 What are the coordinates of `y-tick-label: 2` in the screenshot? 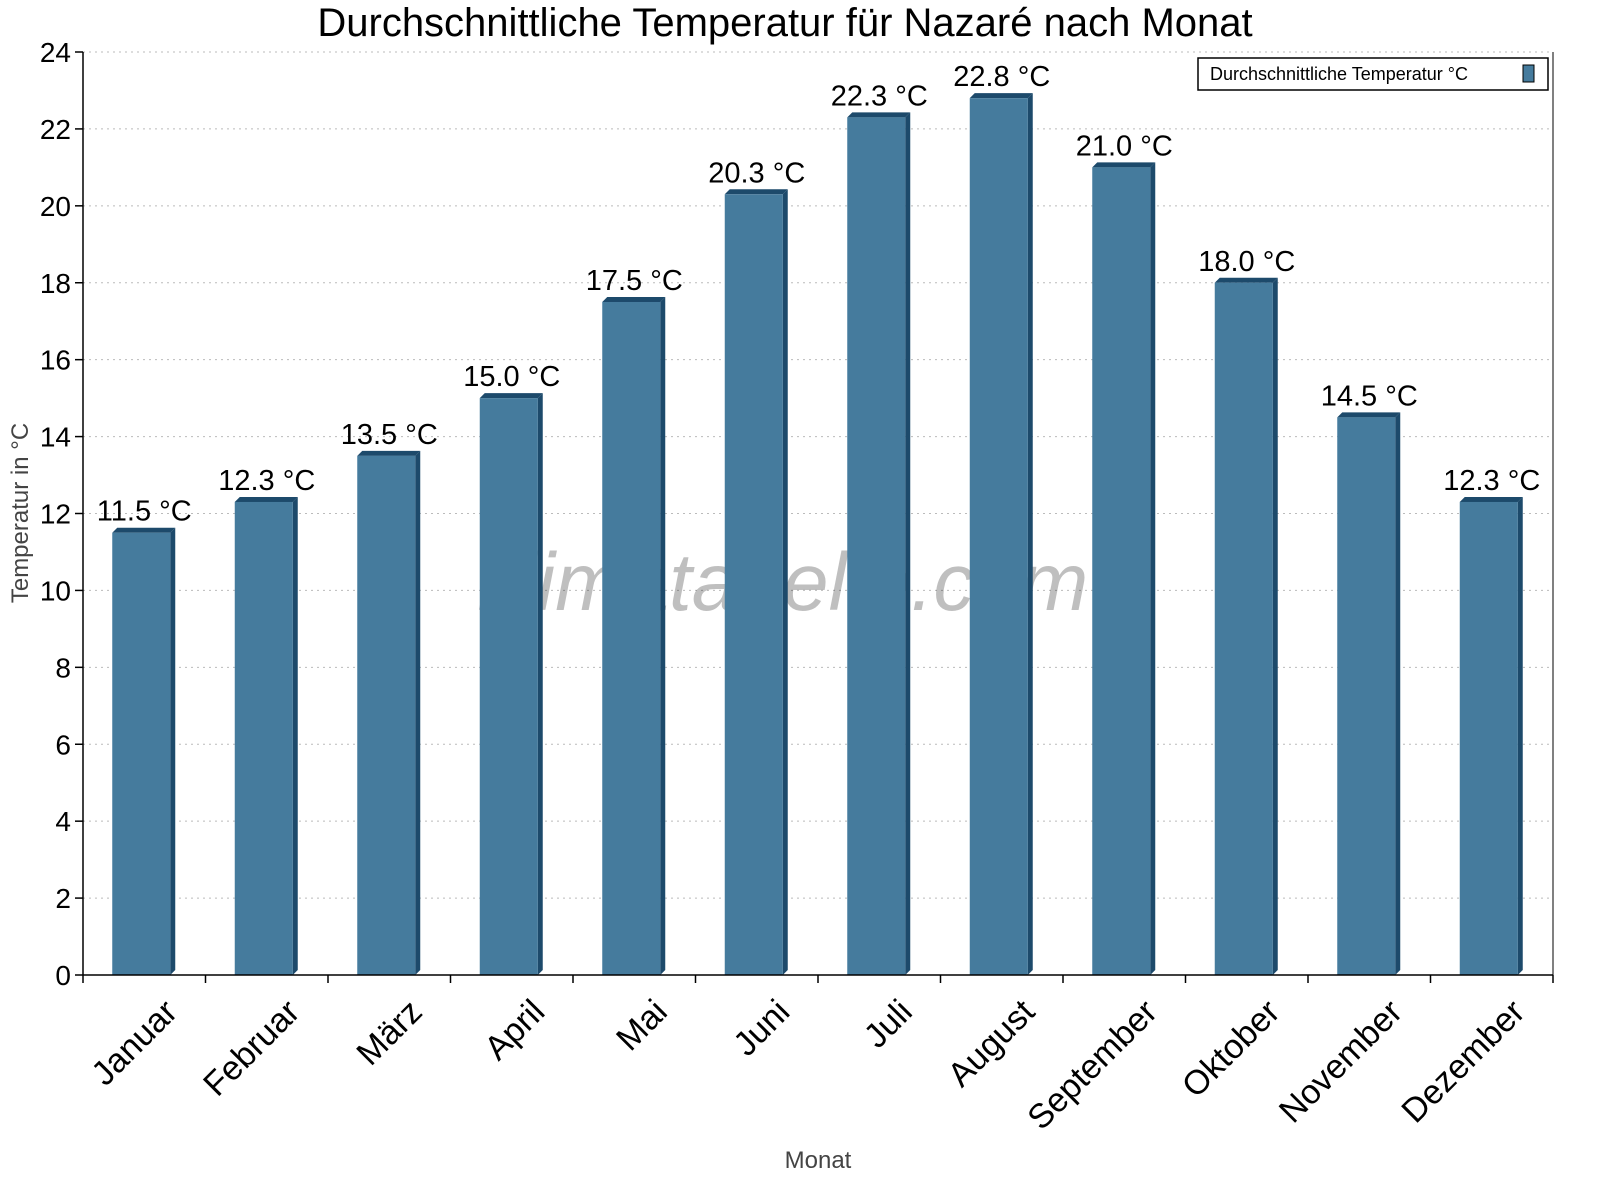 It's located at (63, 898).